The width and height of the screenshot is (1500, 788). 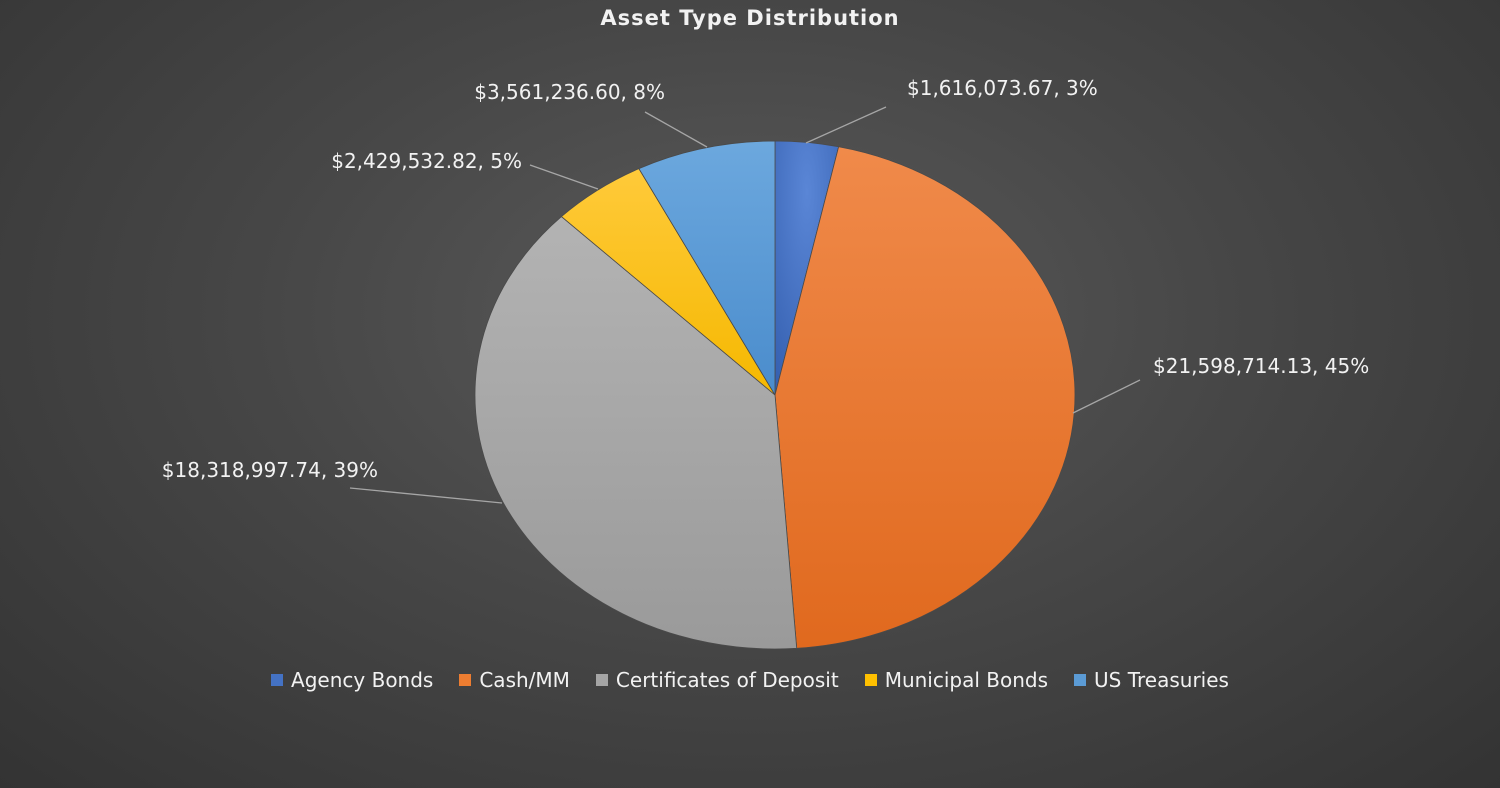 I want to click on pie-slice-cash-mm, so click(x=925, y=397).